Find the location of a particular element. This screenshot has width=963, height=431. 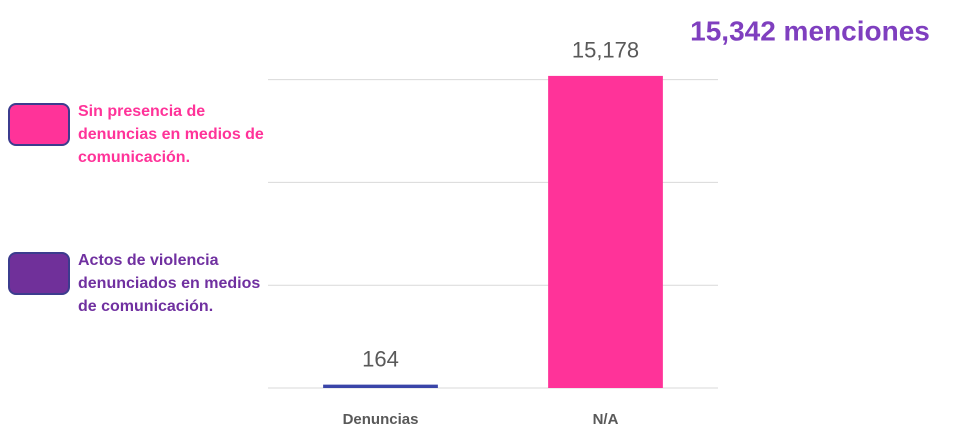

annotation: 15,342 menciones is located at coordinates (810, 30).